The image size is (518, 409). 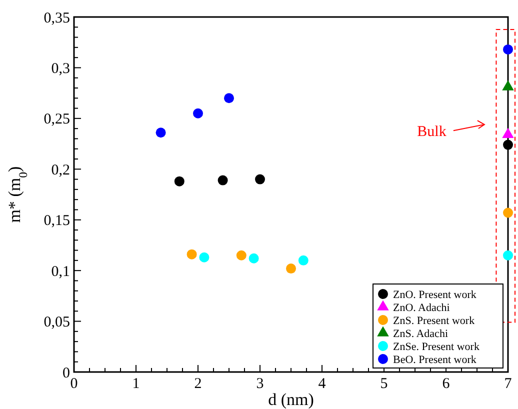 What do you see at coordinates (291, 399) in the screenshot?
I see `x-axis-title: d (nm)` at bounding box center [291, 399].